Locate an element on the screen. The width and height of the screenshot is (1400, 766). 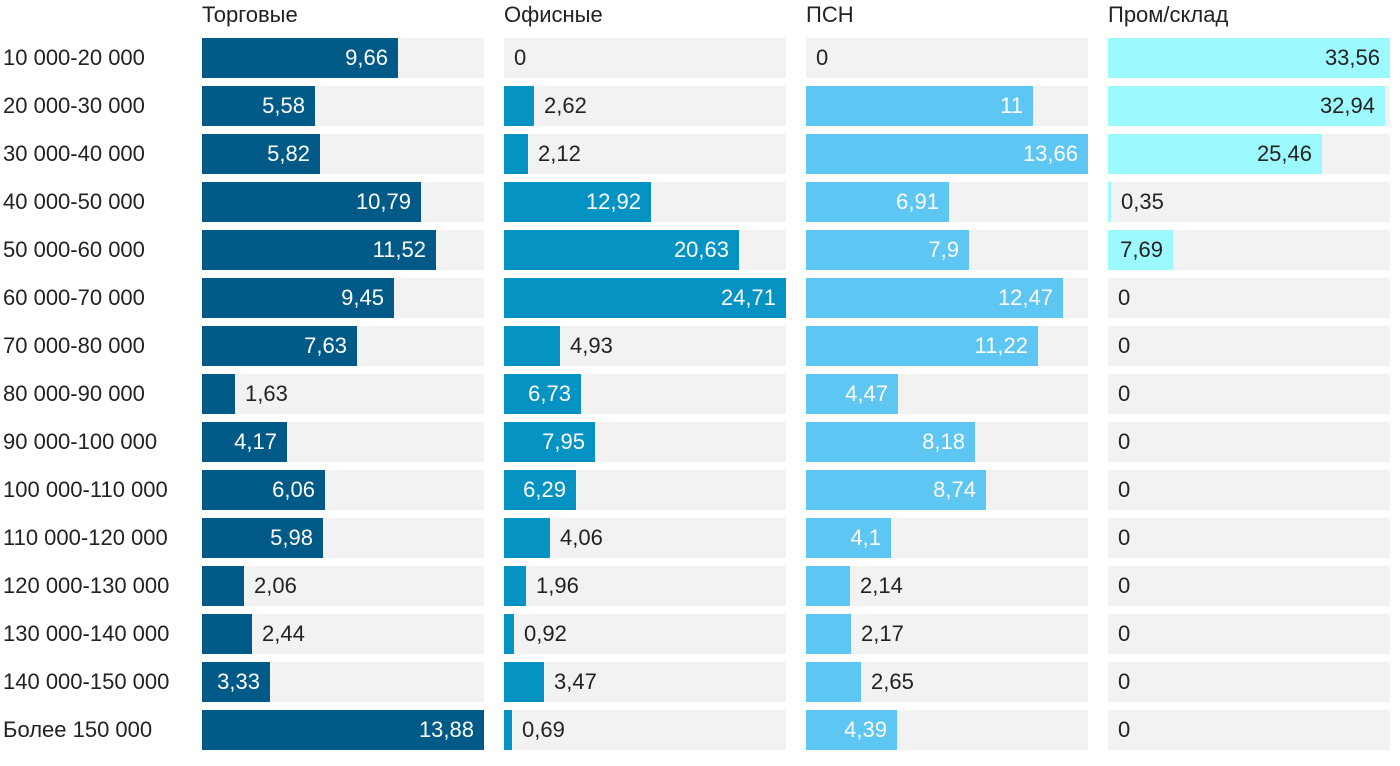
value-label: 4,06 is located at coordinates (581, 537).